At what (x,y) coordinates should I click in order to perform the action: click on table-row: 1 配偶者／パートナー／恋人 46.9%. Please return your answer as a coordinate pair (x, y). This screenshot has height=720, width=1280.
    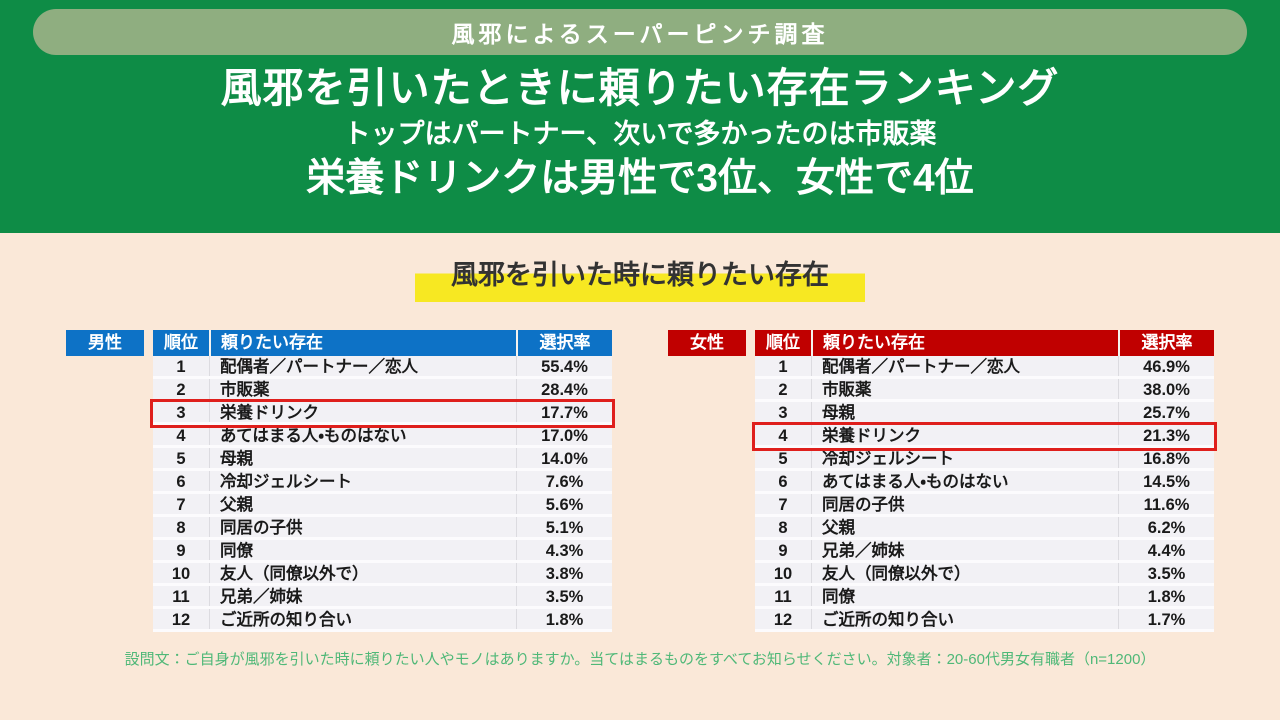
    Looking at the image, I should click on (984, 367).